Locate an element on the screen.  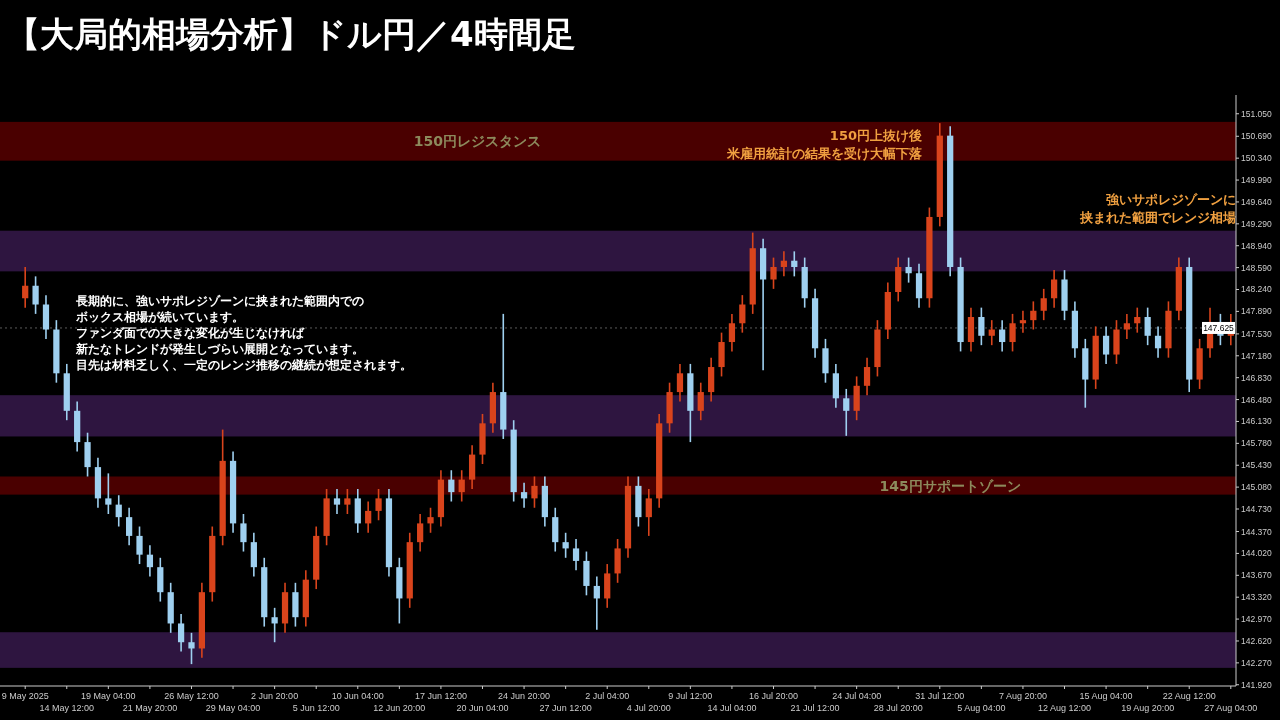
x-tick-label: 24 Jun 20:00 is located at coordinates (524, 696).